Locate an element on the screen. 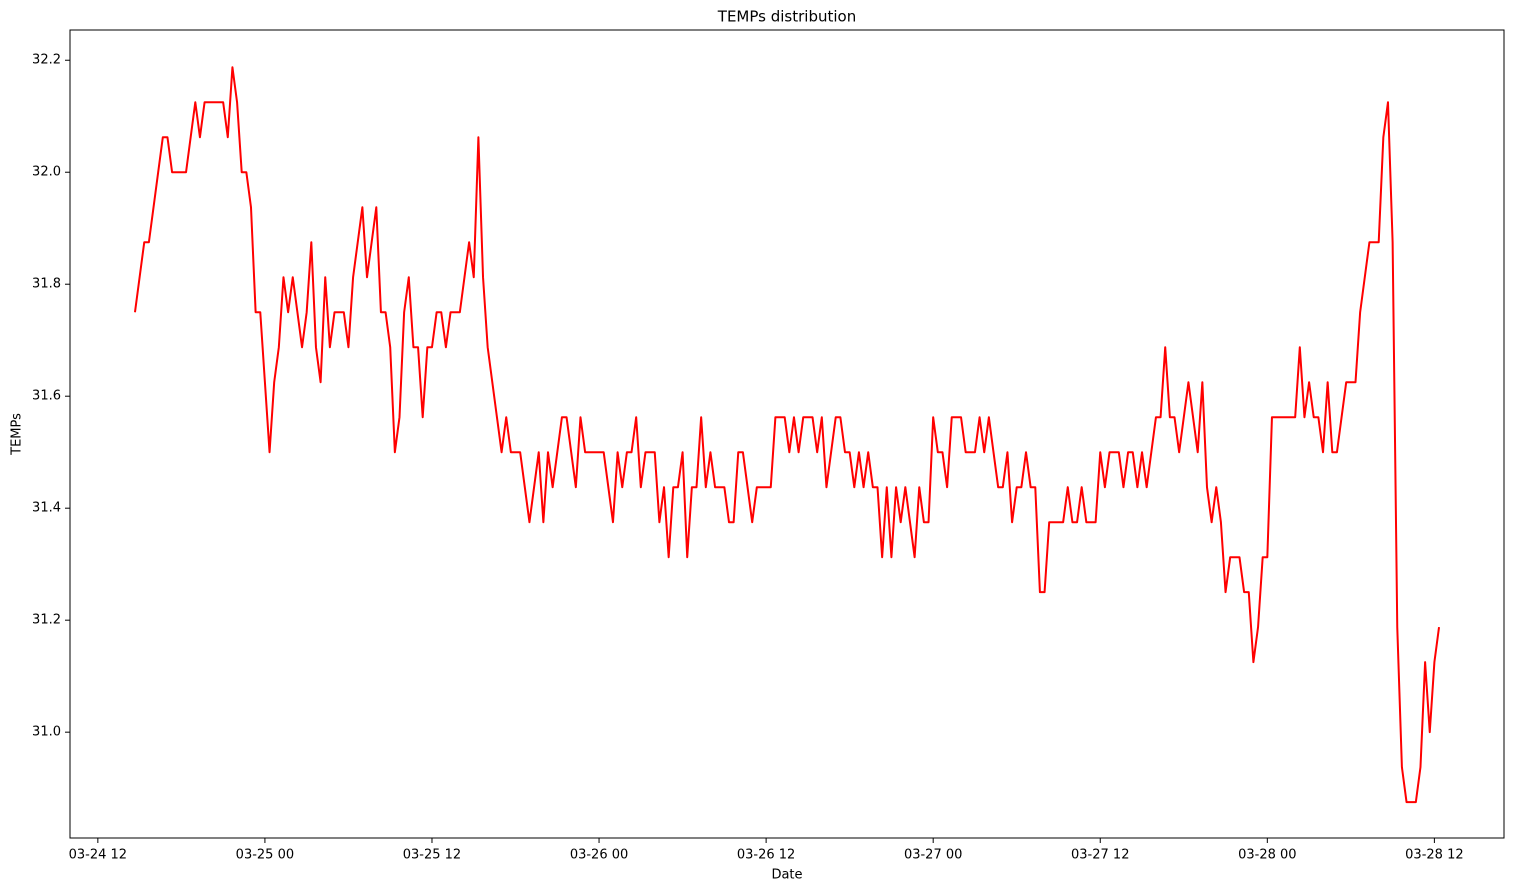  y-tick-label: 31.4 is located at coordinates (46, 508).